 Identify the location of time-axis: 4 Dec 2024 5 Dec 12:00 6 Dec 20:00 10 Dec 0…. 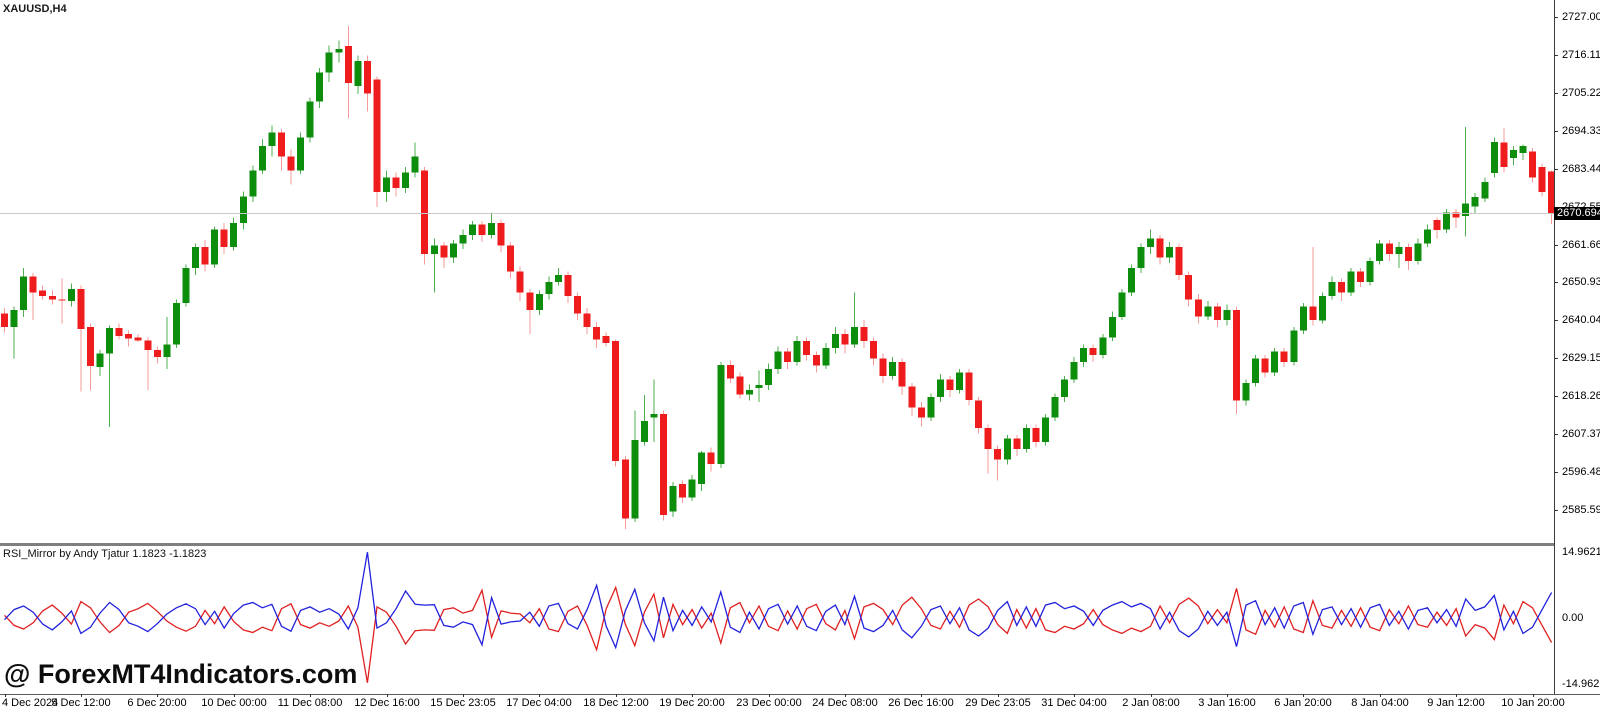
(800, 703).